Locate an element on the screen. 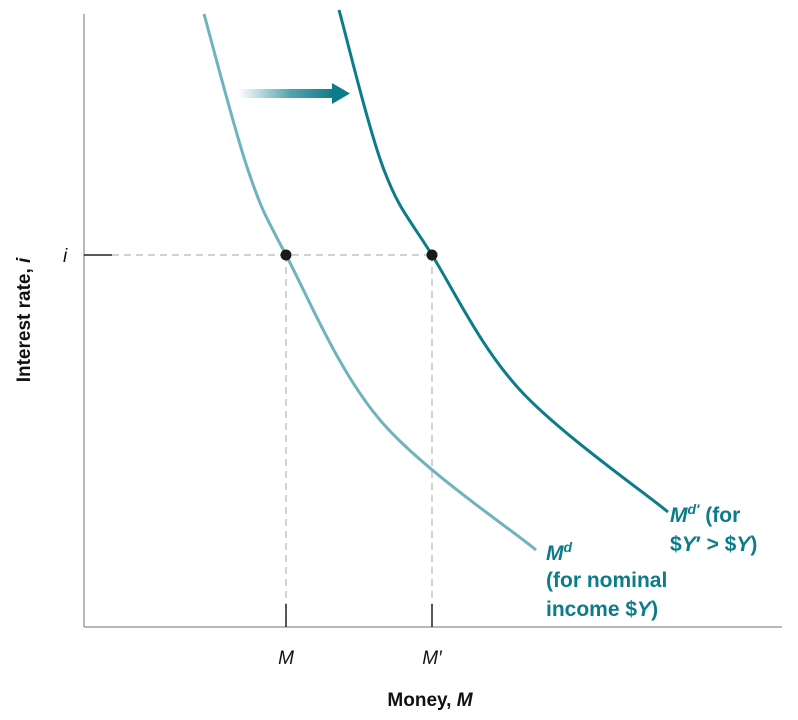  x-tick-label-m: M is located at coordinates (286, 658).